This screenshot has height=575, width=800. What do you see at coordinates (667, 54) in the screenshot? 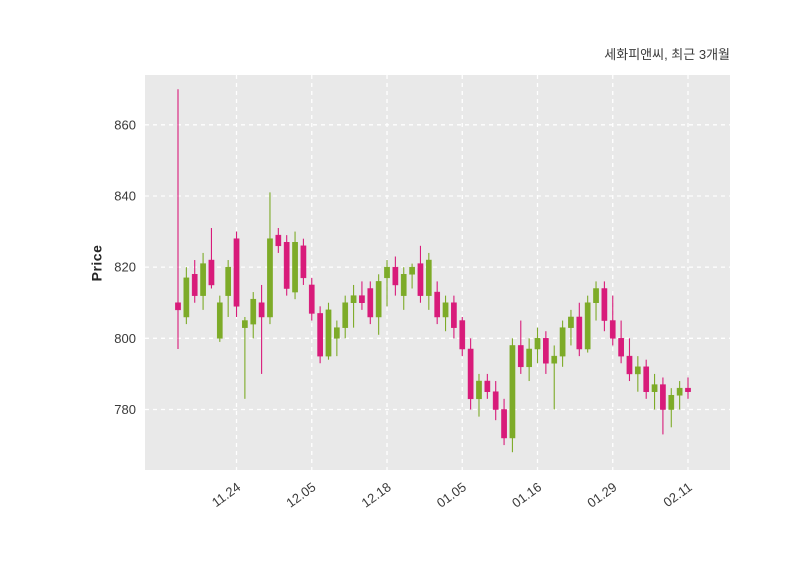
I see `chart-title: 세화피앤씨, 최근 3개월` at bounding box center [667, 54].